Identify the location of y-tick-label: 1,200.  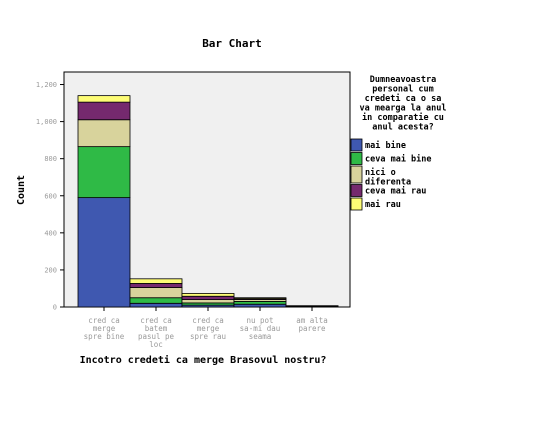
(46, 85).